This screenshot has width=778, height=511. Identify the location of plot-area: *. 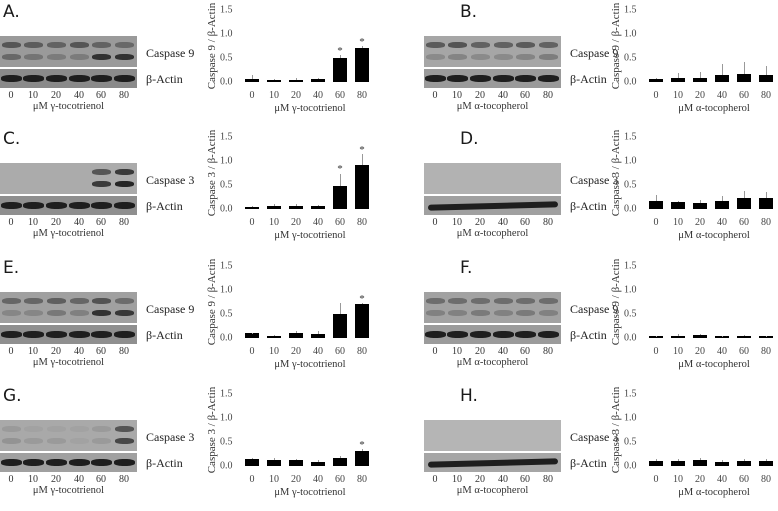
(310, 430).